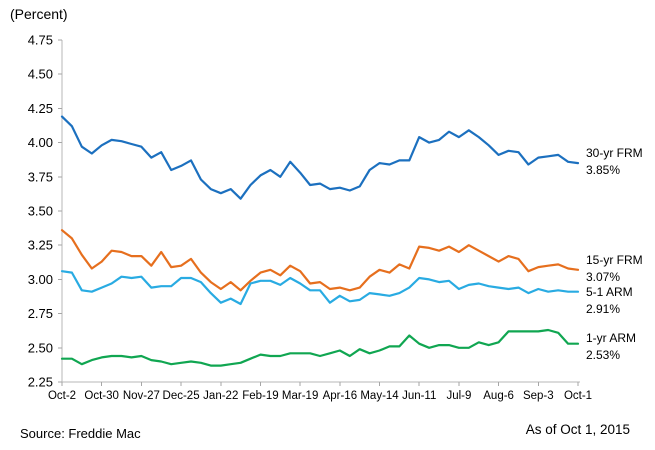  Describe the element at coordinates (40, 245) in the screenshot. I see `y-axis-tick-label: 3.25` at that location.